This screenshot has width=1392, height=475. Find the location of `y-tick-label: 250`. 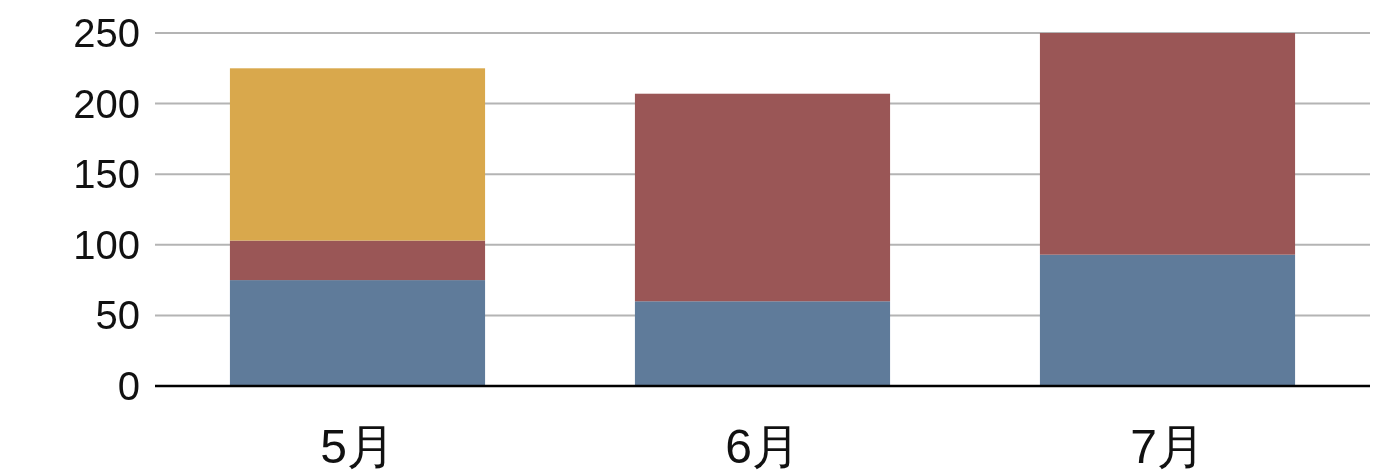

y-tick-label: 250 is located at coordinates (106, 33).